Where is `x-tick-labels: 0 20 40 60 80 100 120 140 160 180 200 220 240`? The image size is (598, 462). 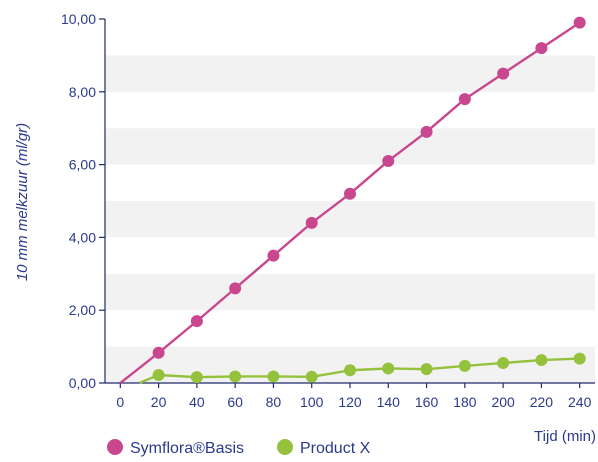 x-tick-labels: 0 20 40 60 80 100 120 140 160 180 200 220 240 is located at coordinates (353, 402).